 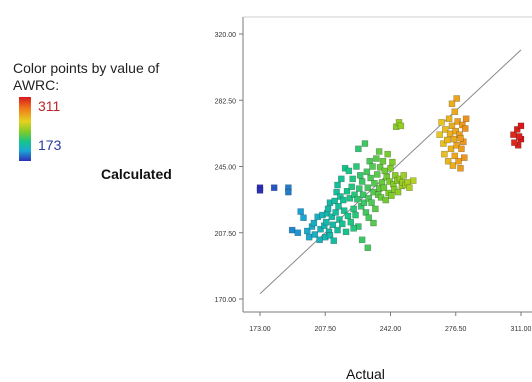 I want to click on y-axis-label: Calculated, so click(x=136, y=174).